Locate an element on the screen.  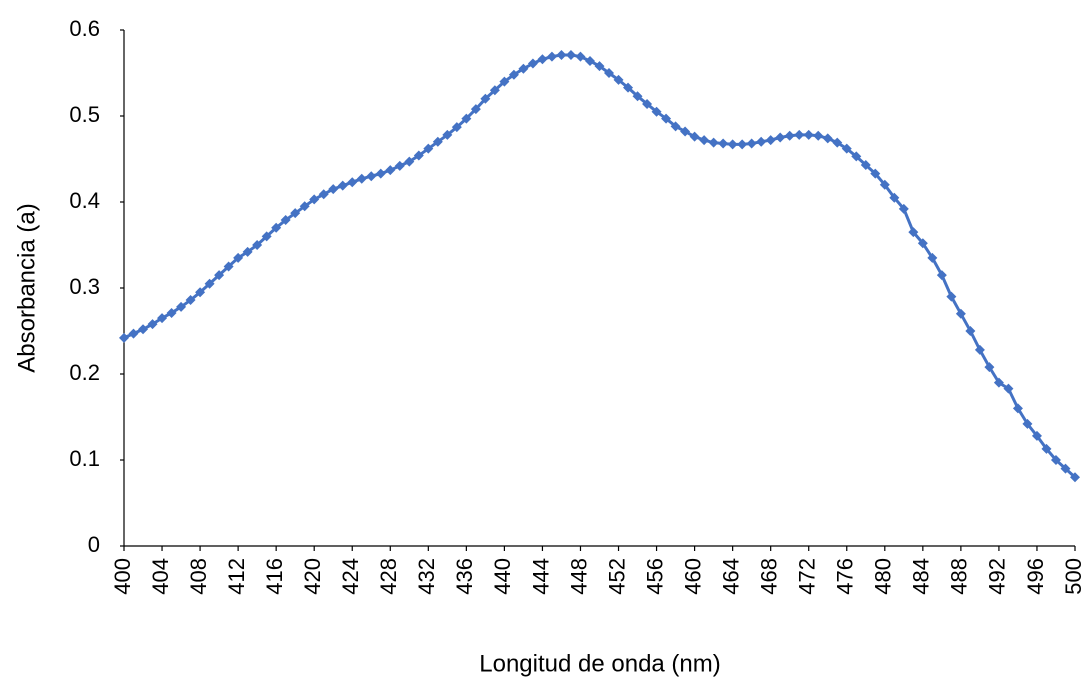
x-tick-label: 476 is located at coordinates (845, 576).